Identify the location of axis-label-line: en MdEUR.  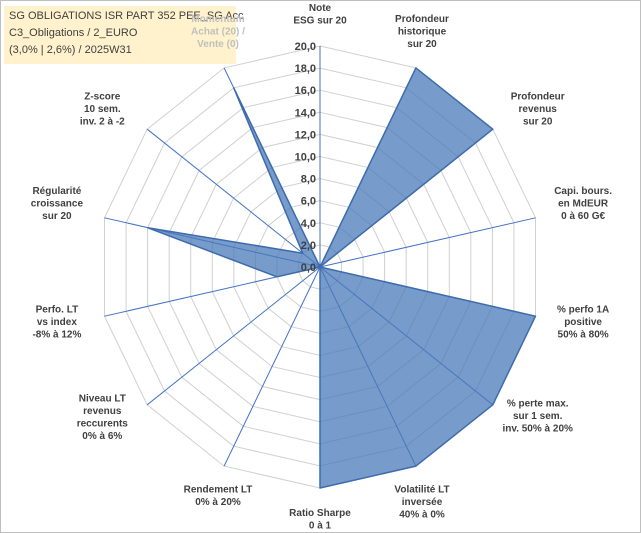
(583, 204).